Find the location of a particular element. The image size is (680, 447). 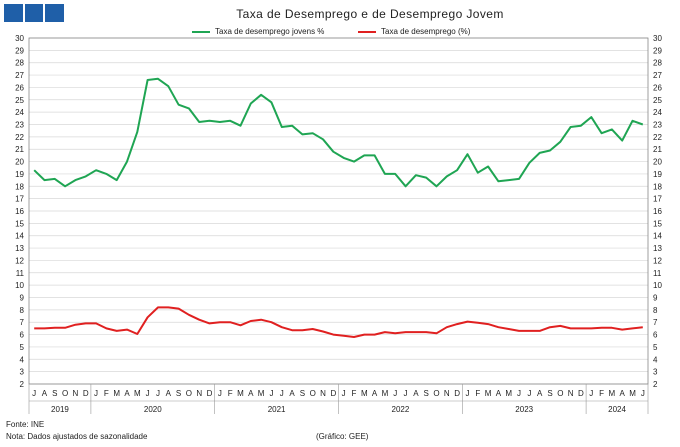

y-tick-label-left: 3 is located at coordinates (22, 372).